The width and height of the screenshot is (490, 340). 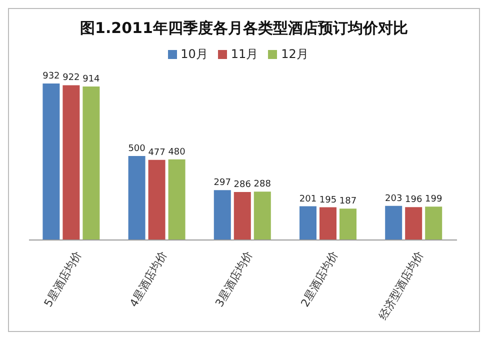 What do you see at coordinates (243, 185) in the screenshot?
I see `data-label: 286` at bounding box center [243, 185].